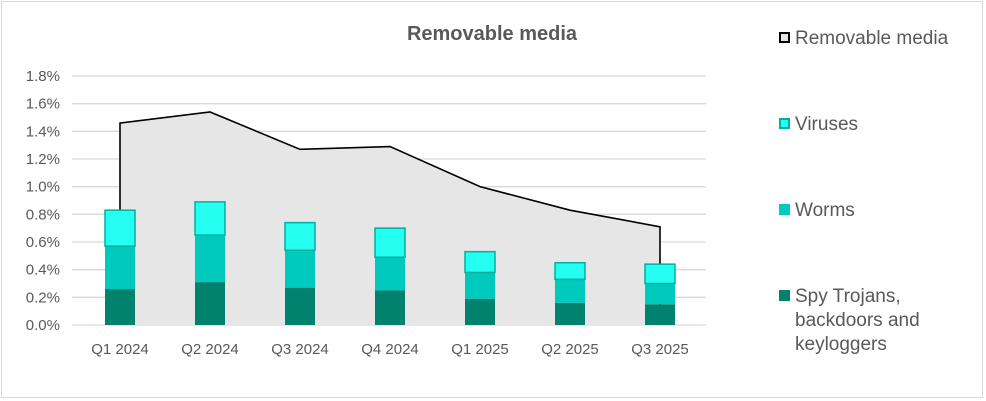  Describe the element at coordinates (872, 38) in the screenshot. I see `legend-label: Removable media` at that location.